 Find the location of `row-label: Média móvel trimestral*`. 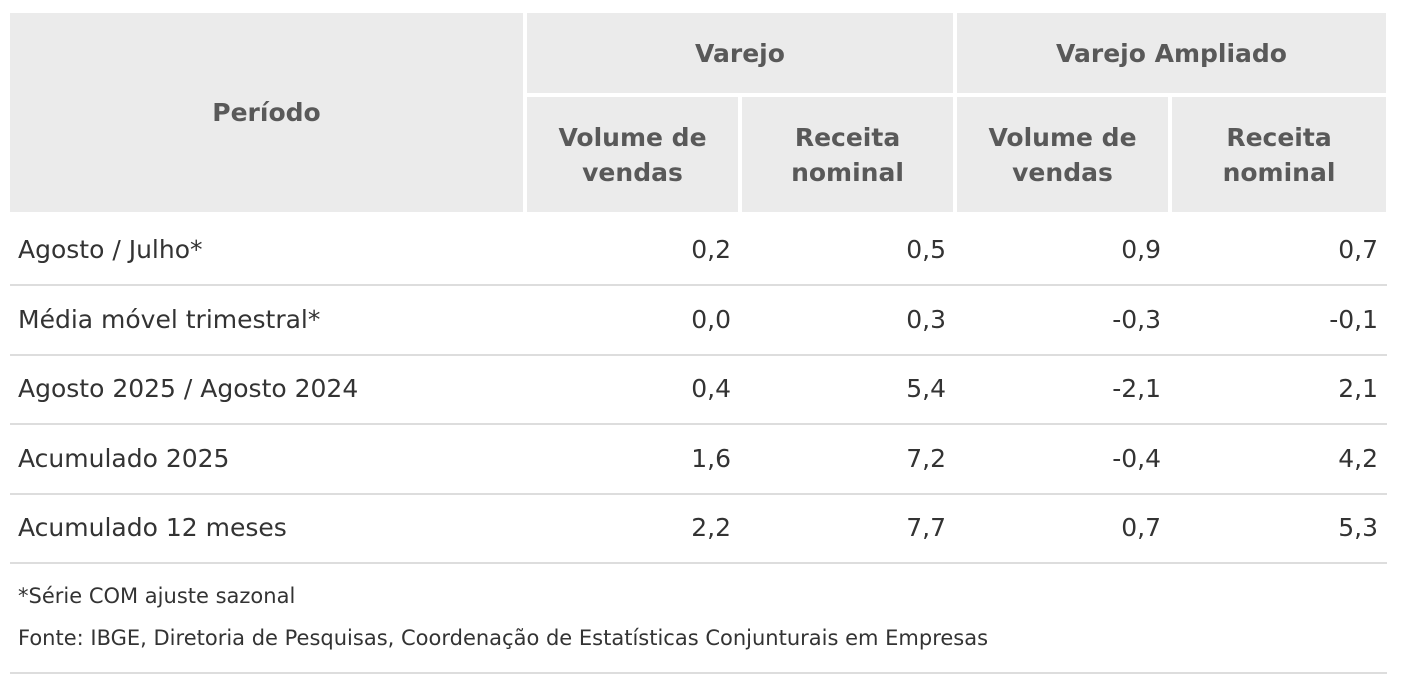

row-label: Média móvel trimestral* is located at coordinates (169, 319).